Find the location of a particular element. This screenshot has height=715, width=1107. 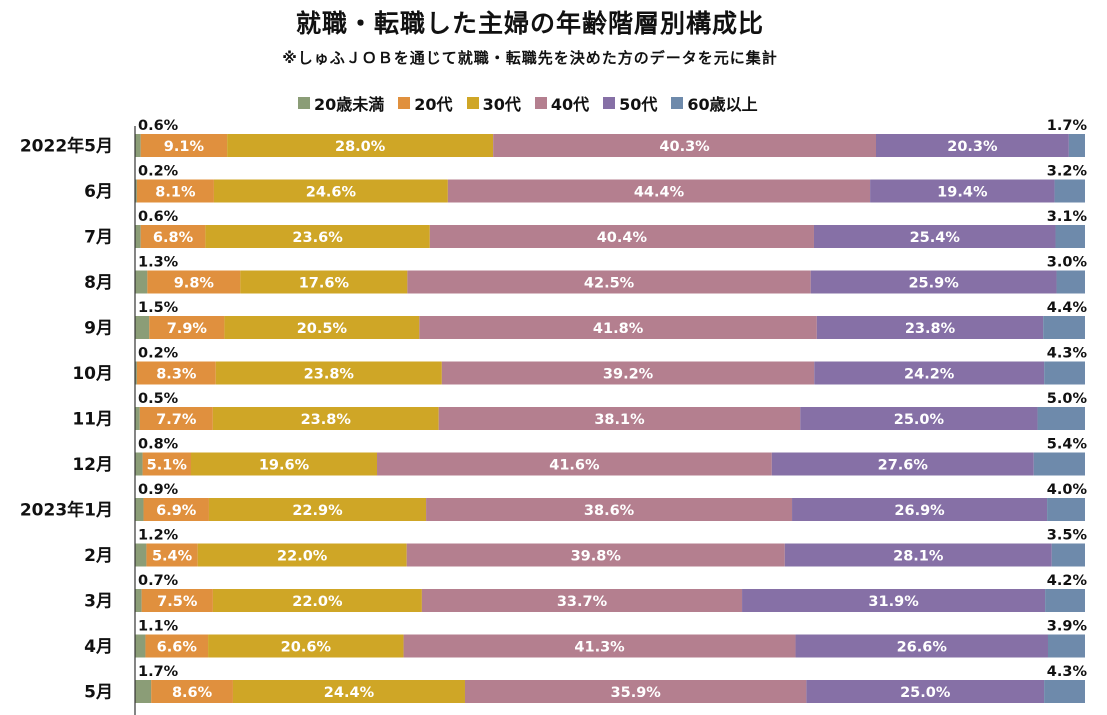

data-label: 7.9% is located at coordinates (187, 329).